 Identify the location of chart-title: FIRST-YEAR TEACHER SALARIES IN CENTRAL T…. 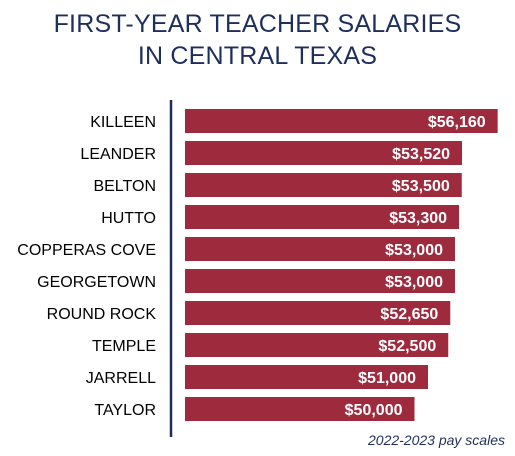
(257, 40).